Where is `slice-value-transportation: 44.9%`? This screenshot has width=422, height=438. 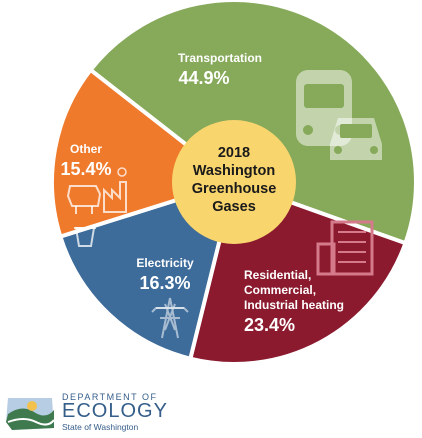 slice-value-transportation: 44.9% is located at coordinates (203, 78).